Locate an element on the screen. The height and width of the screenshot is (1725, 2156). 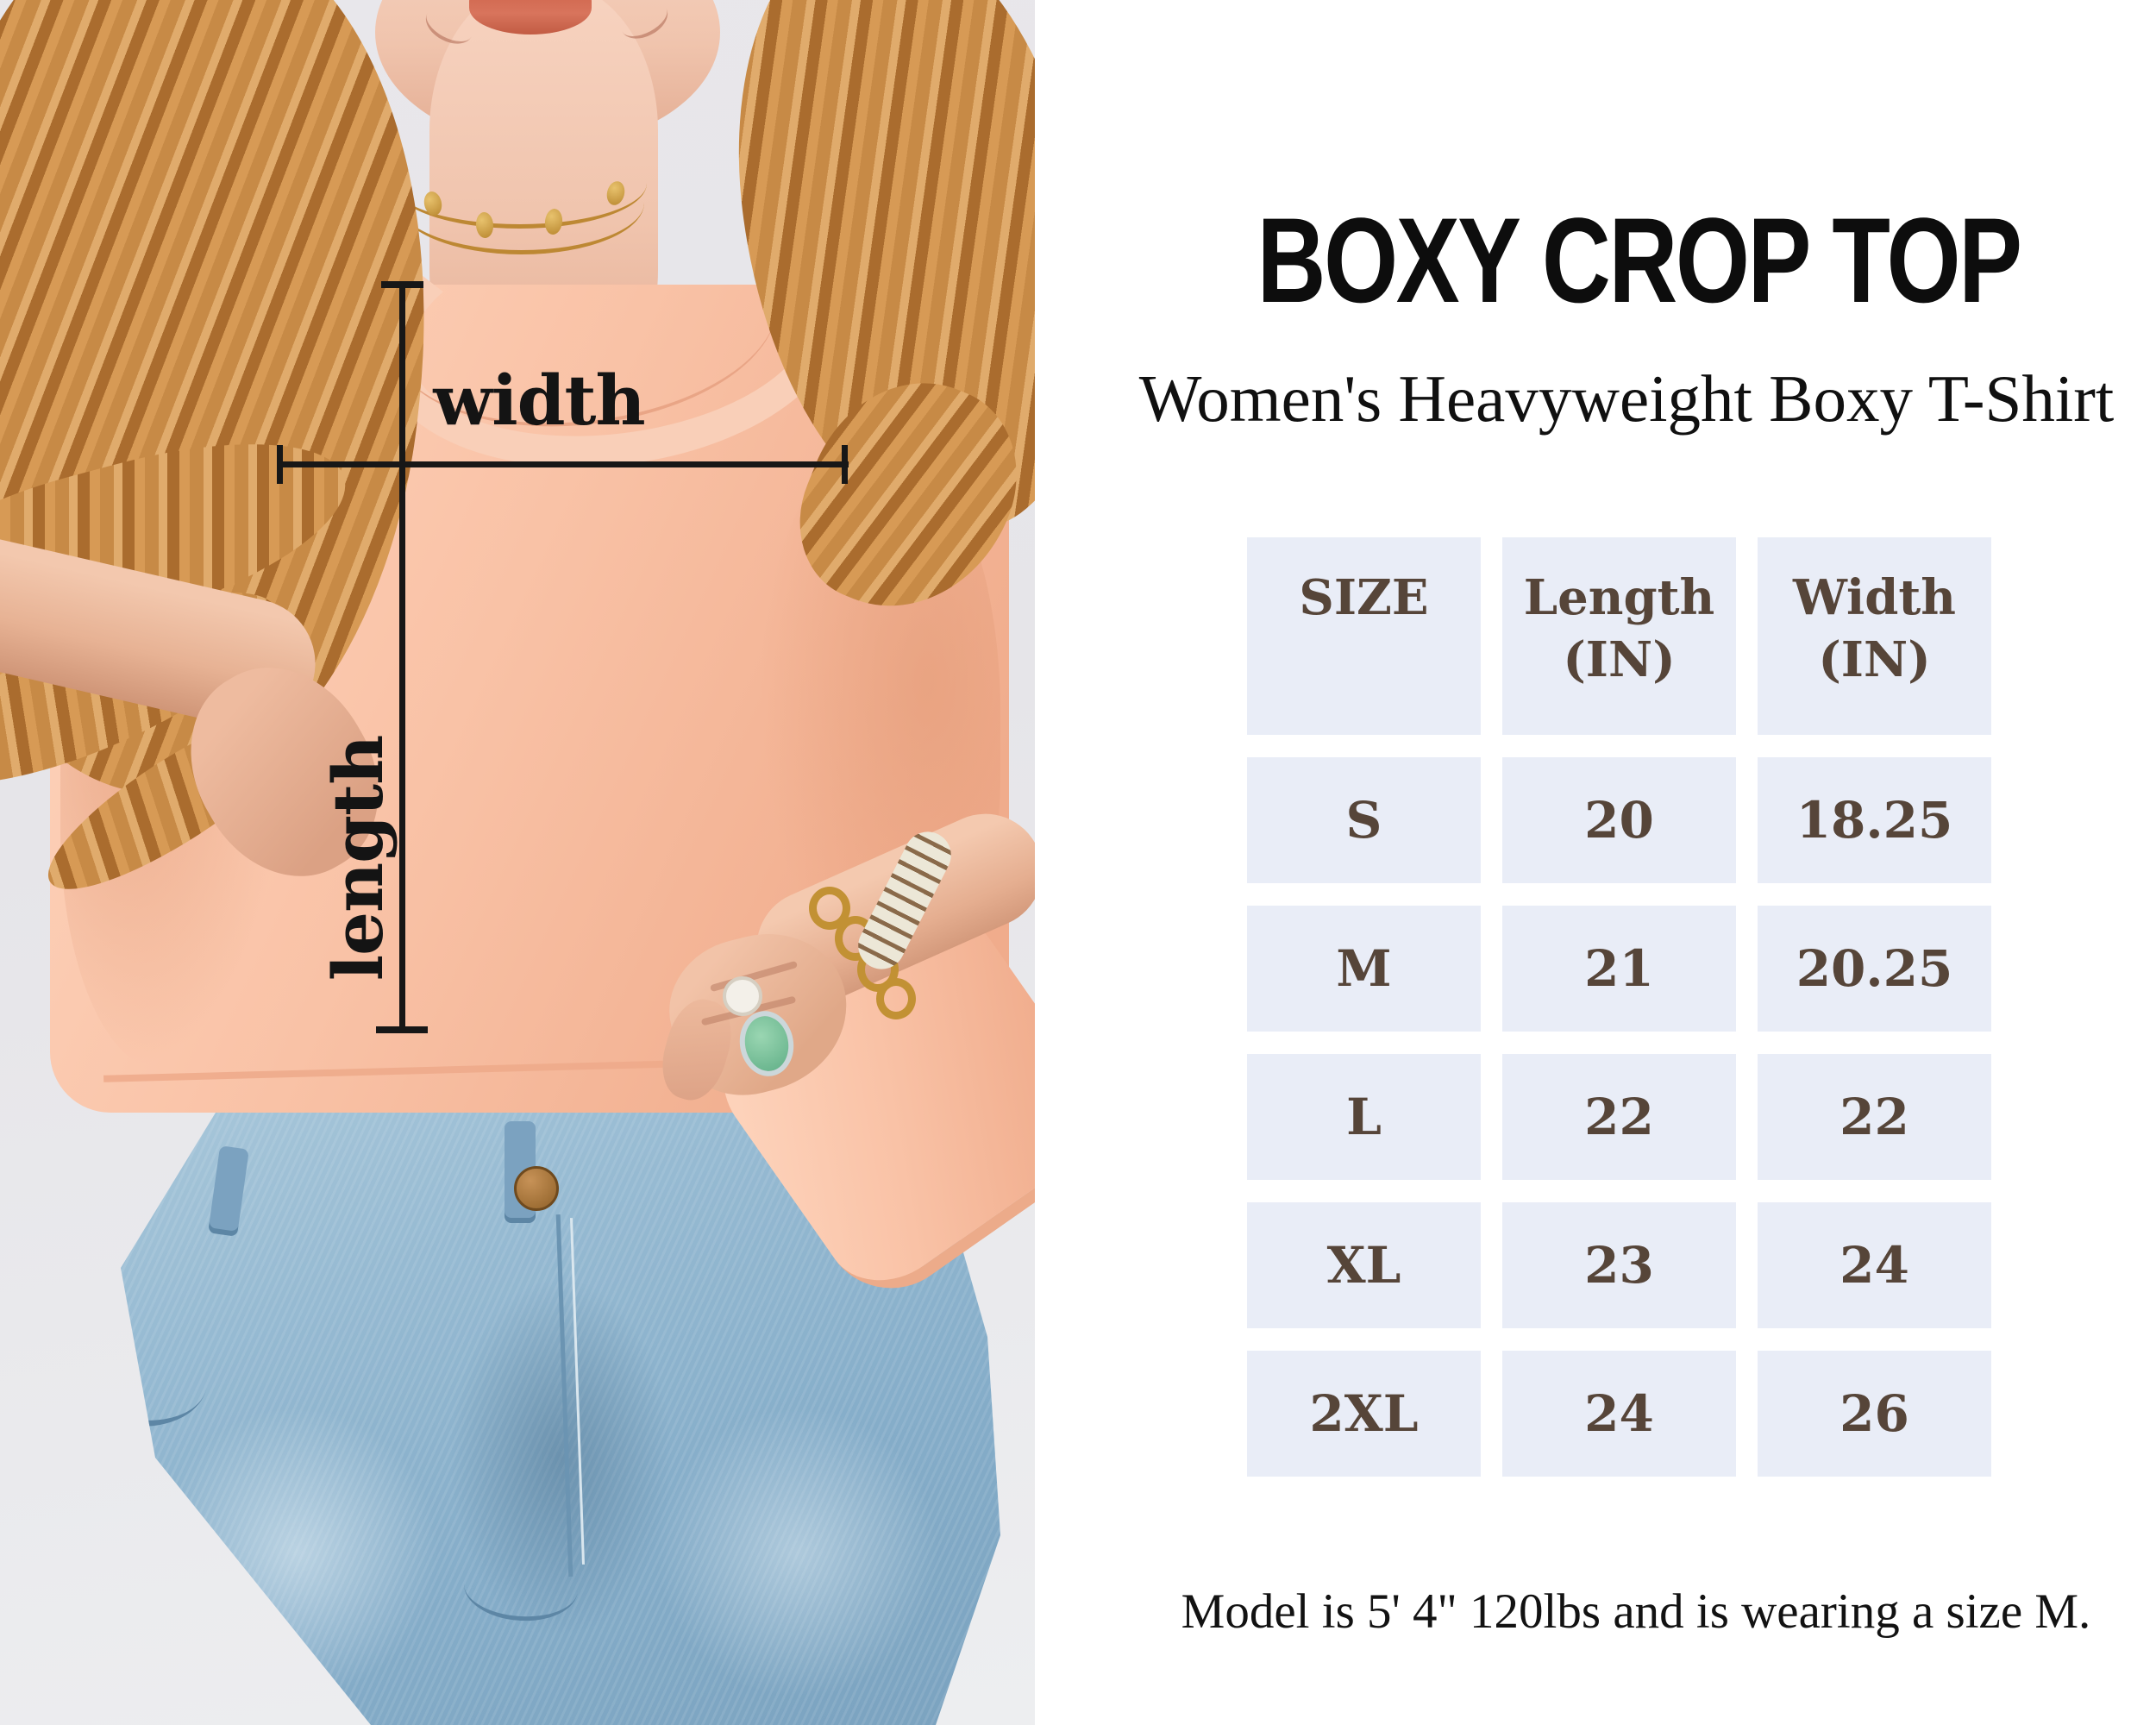
cell-L-width: 22 is located at coordinates (1874, 1117).